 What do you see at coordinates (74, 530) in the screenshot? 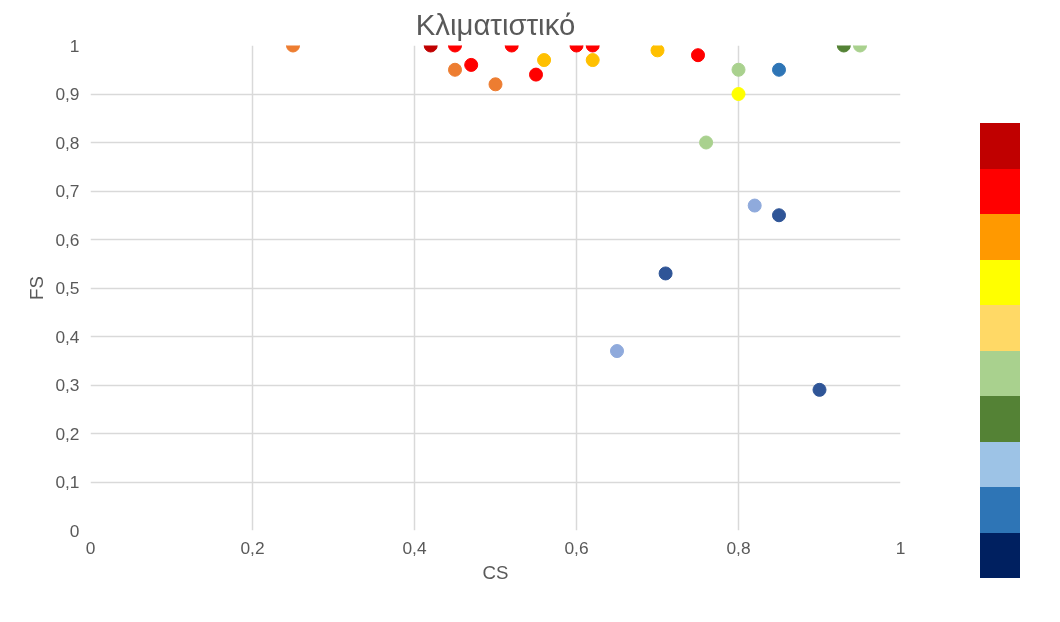
I see `y-tick-label: 0` at bounding box center [74, 530].